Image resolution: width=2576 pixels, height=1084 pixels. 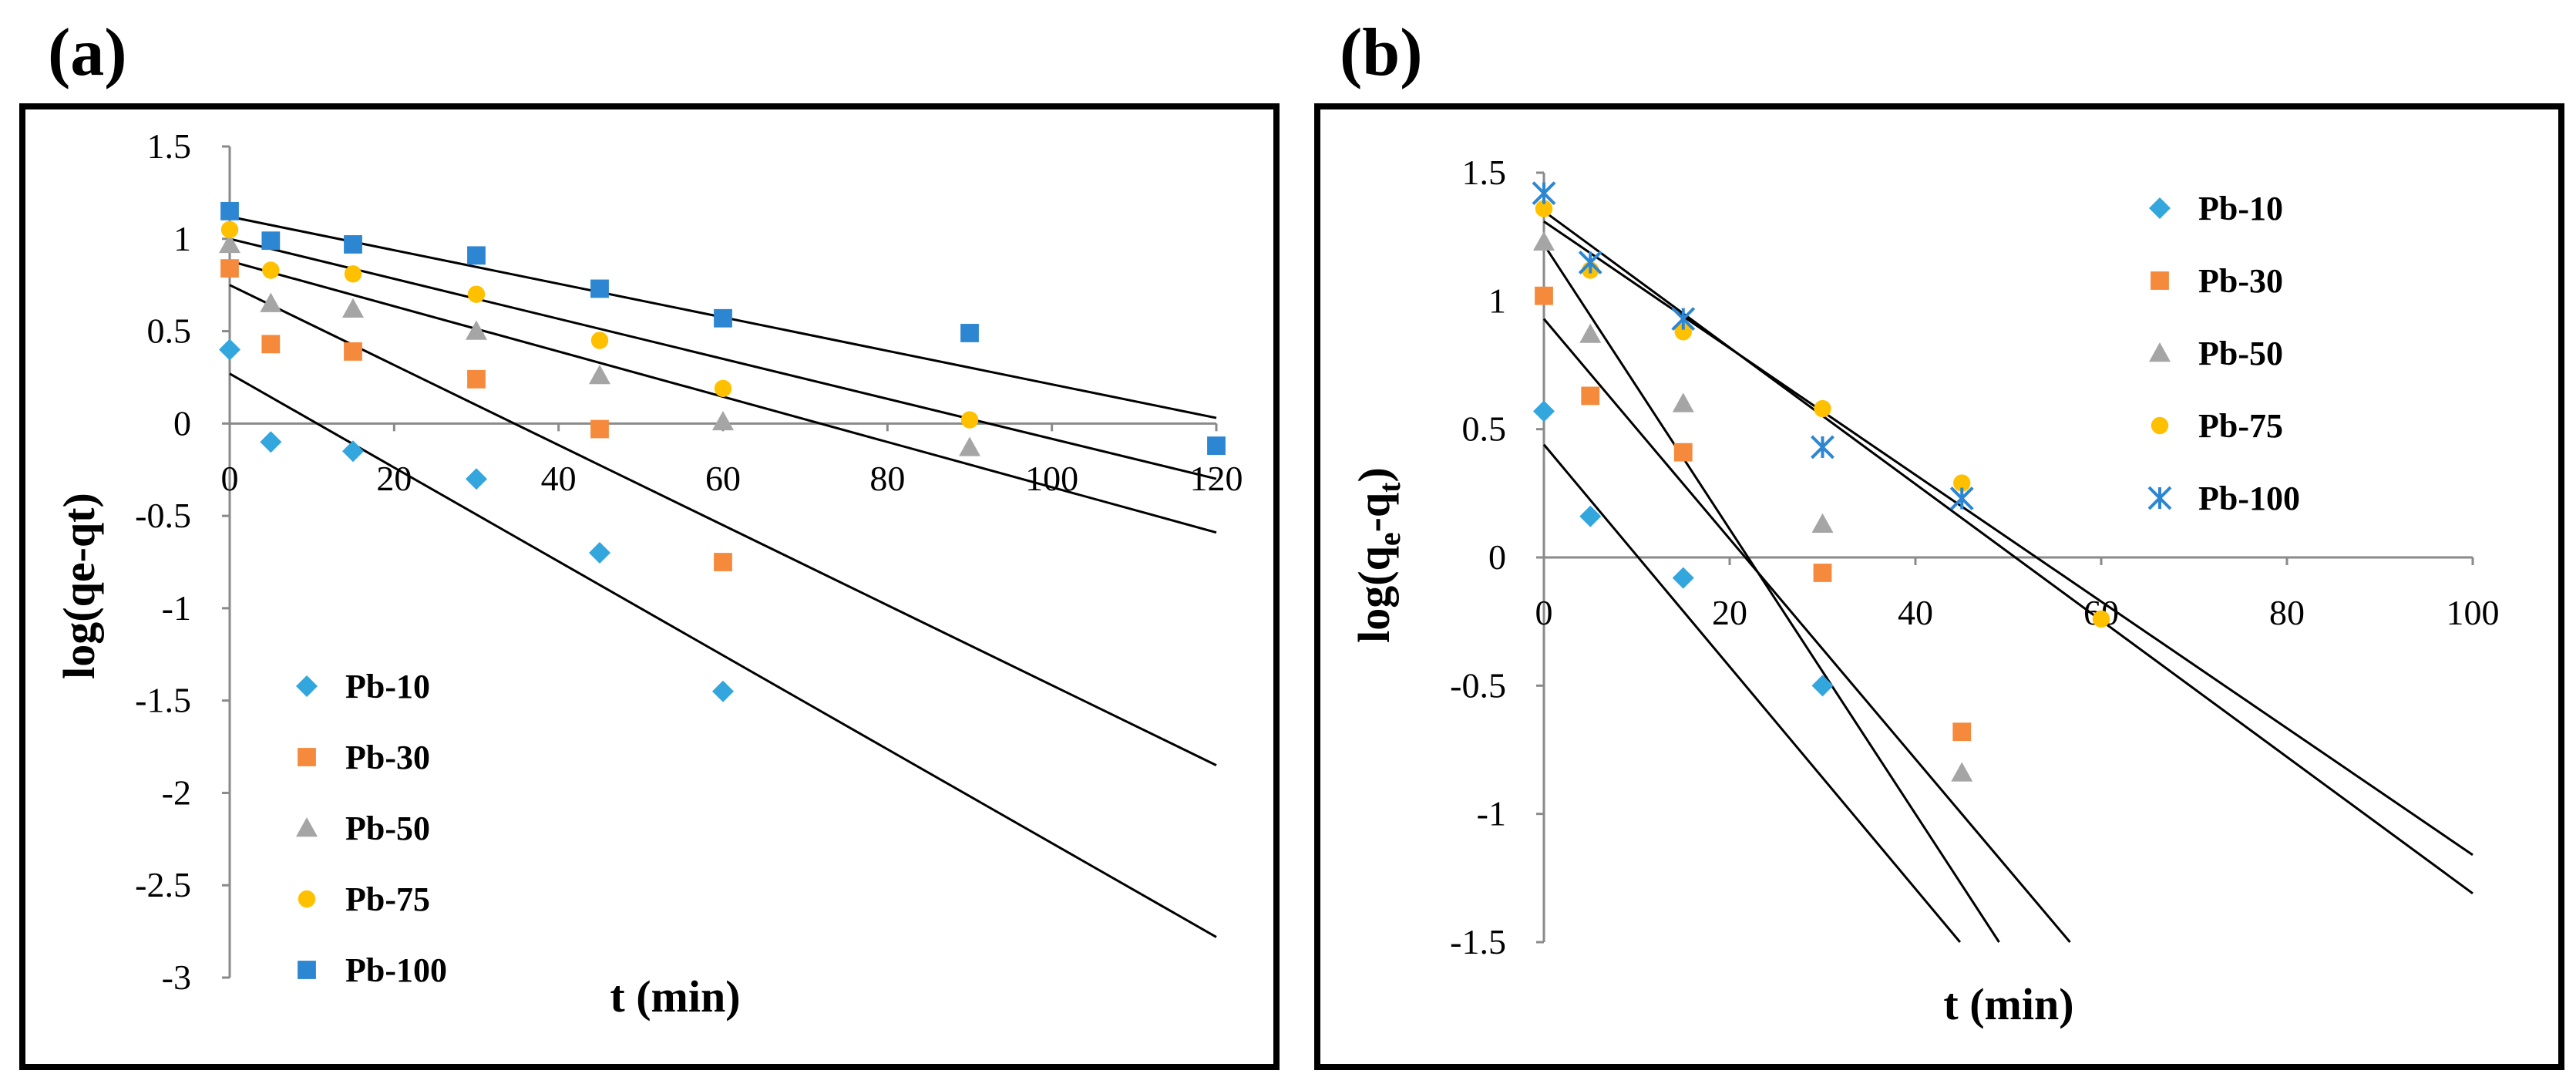 I want to click on panel-a-label: (a), so click(x=87, y=53).